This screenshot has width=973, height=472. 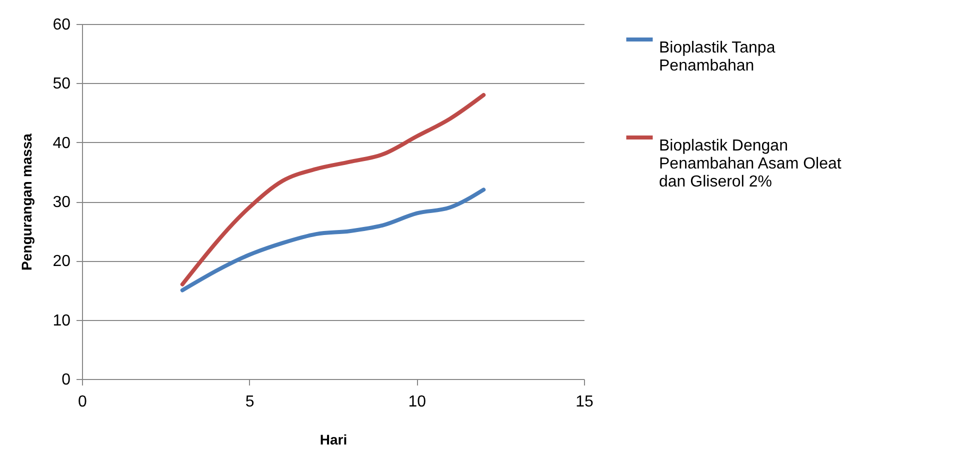 I want to click on y-tick-label: 50, so click(x=61, y=84).